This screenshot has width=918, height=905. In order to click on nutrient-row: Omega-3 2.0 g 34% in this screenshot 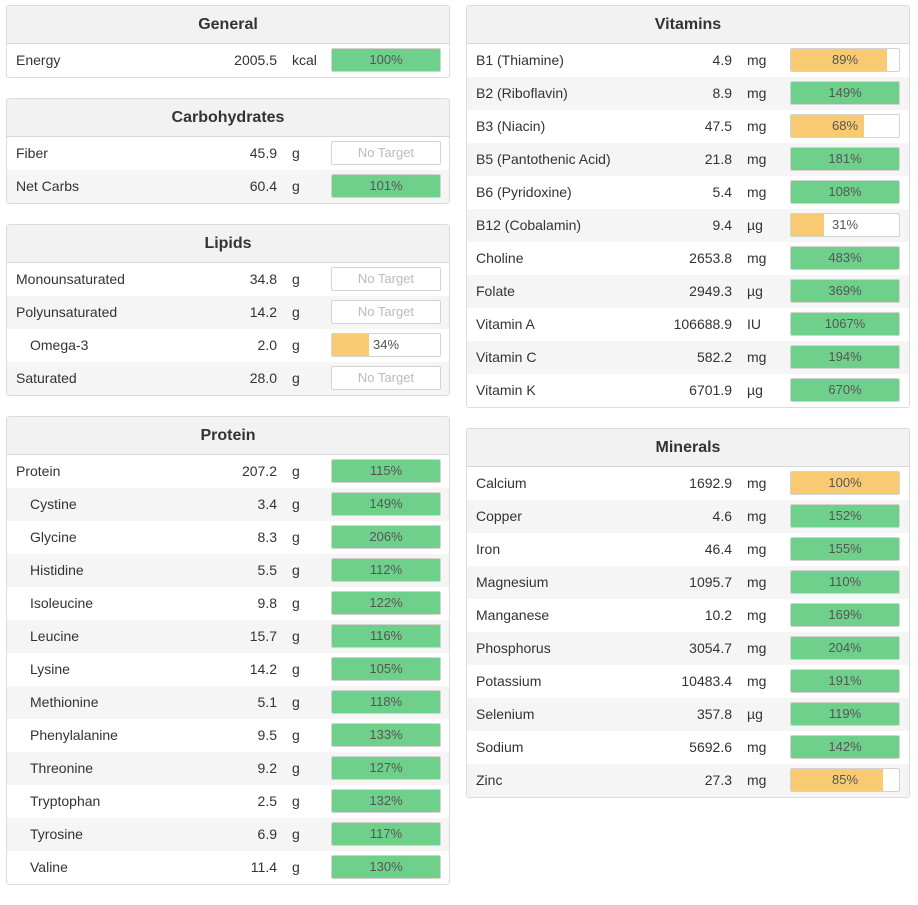, I will do `click(228, 345)`.